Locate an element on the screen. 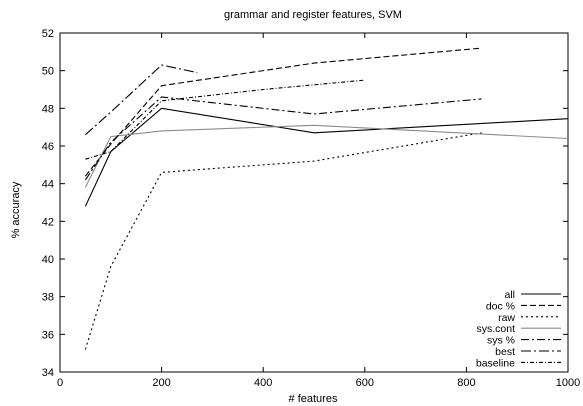 This screenshot has height=406, width=583. y-axis-label: % accuracy is located at coordinates (16, 209).